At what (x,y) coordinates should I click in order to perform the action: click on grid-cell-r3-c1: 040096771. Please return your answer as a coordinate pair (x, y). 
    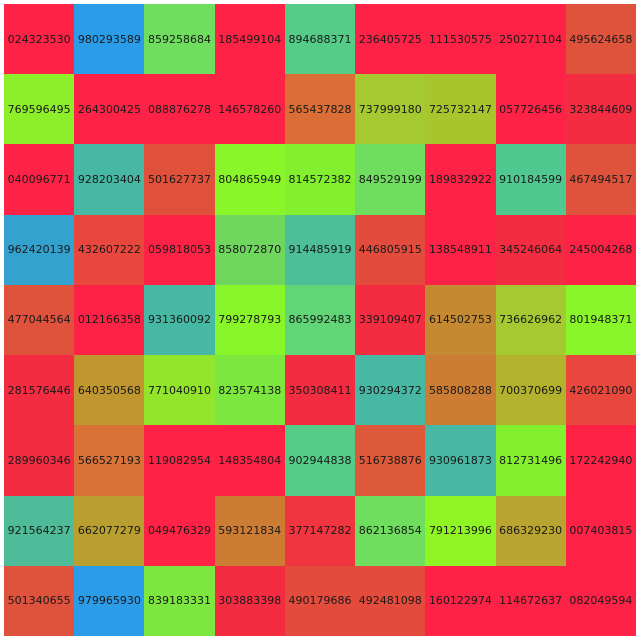
    Looking at the image, I should click on (39, 179).